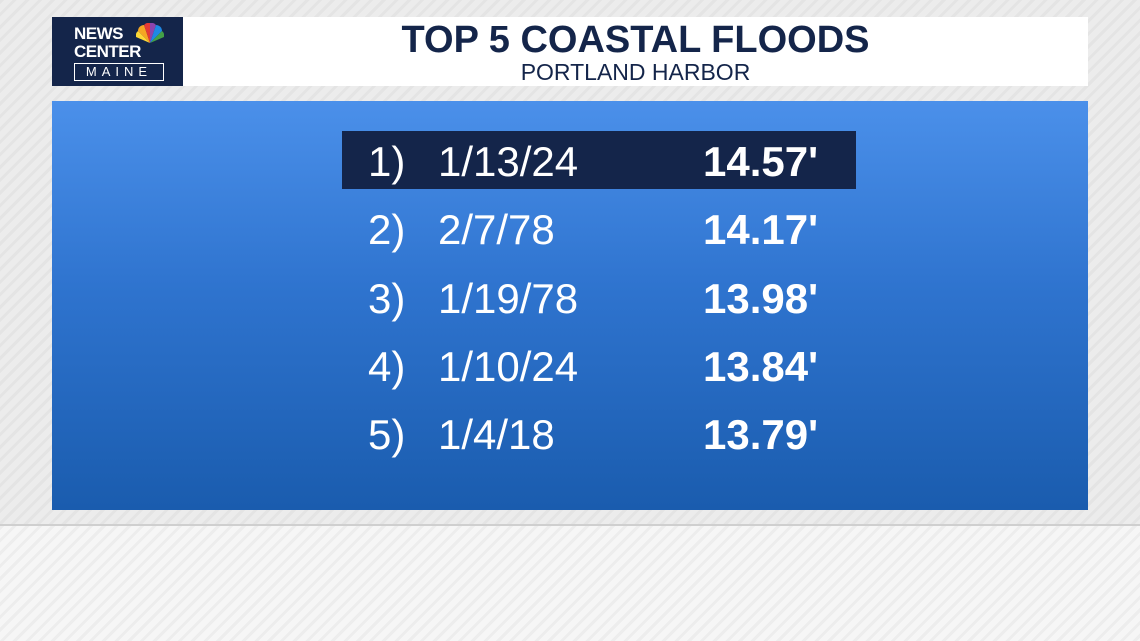 This screenshot has height=641, width=1140. Describe the element at coordinates (599, 297) in the screenshot. I see `table-row: 3) 1/19/78 13.98'` at that location.